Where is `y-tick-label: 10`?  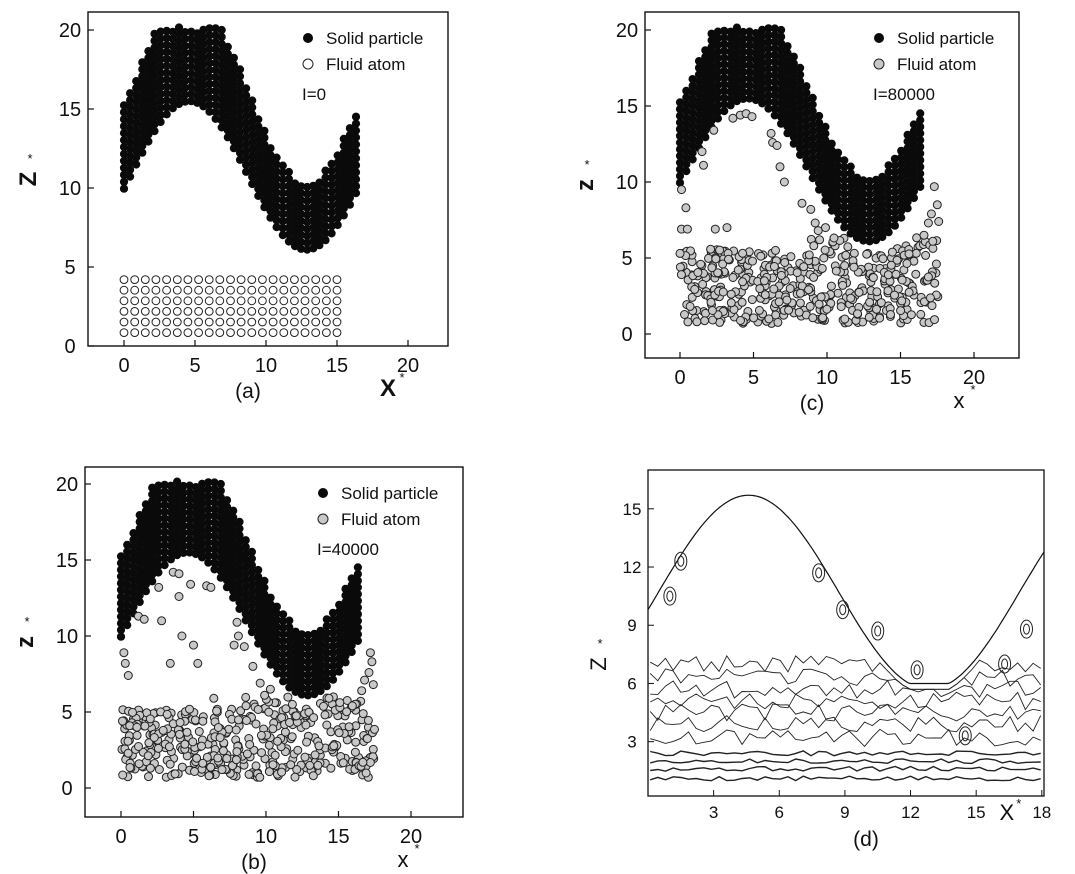
y-tick-label: 10 is located at coordinates (627, 183).